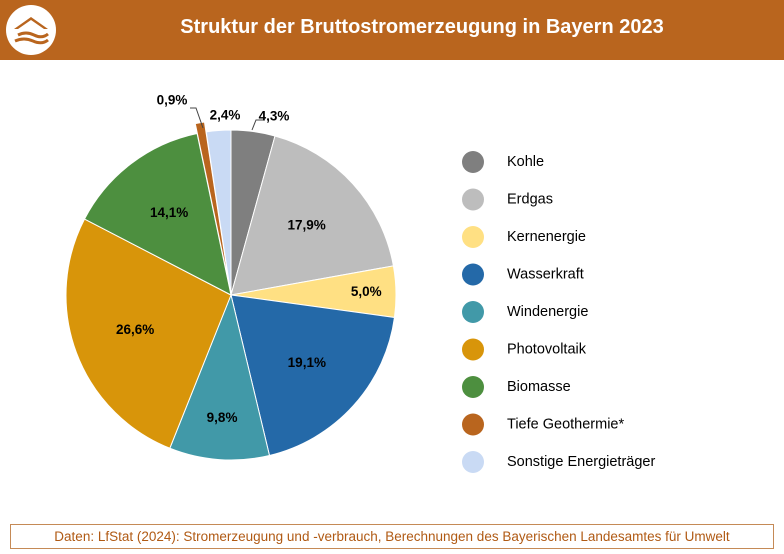  What do you see at coordinates (306, 225) in the screenshot?
I see `data-label-erdgas: 17,9%` at bounding box center [306, 225].